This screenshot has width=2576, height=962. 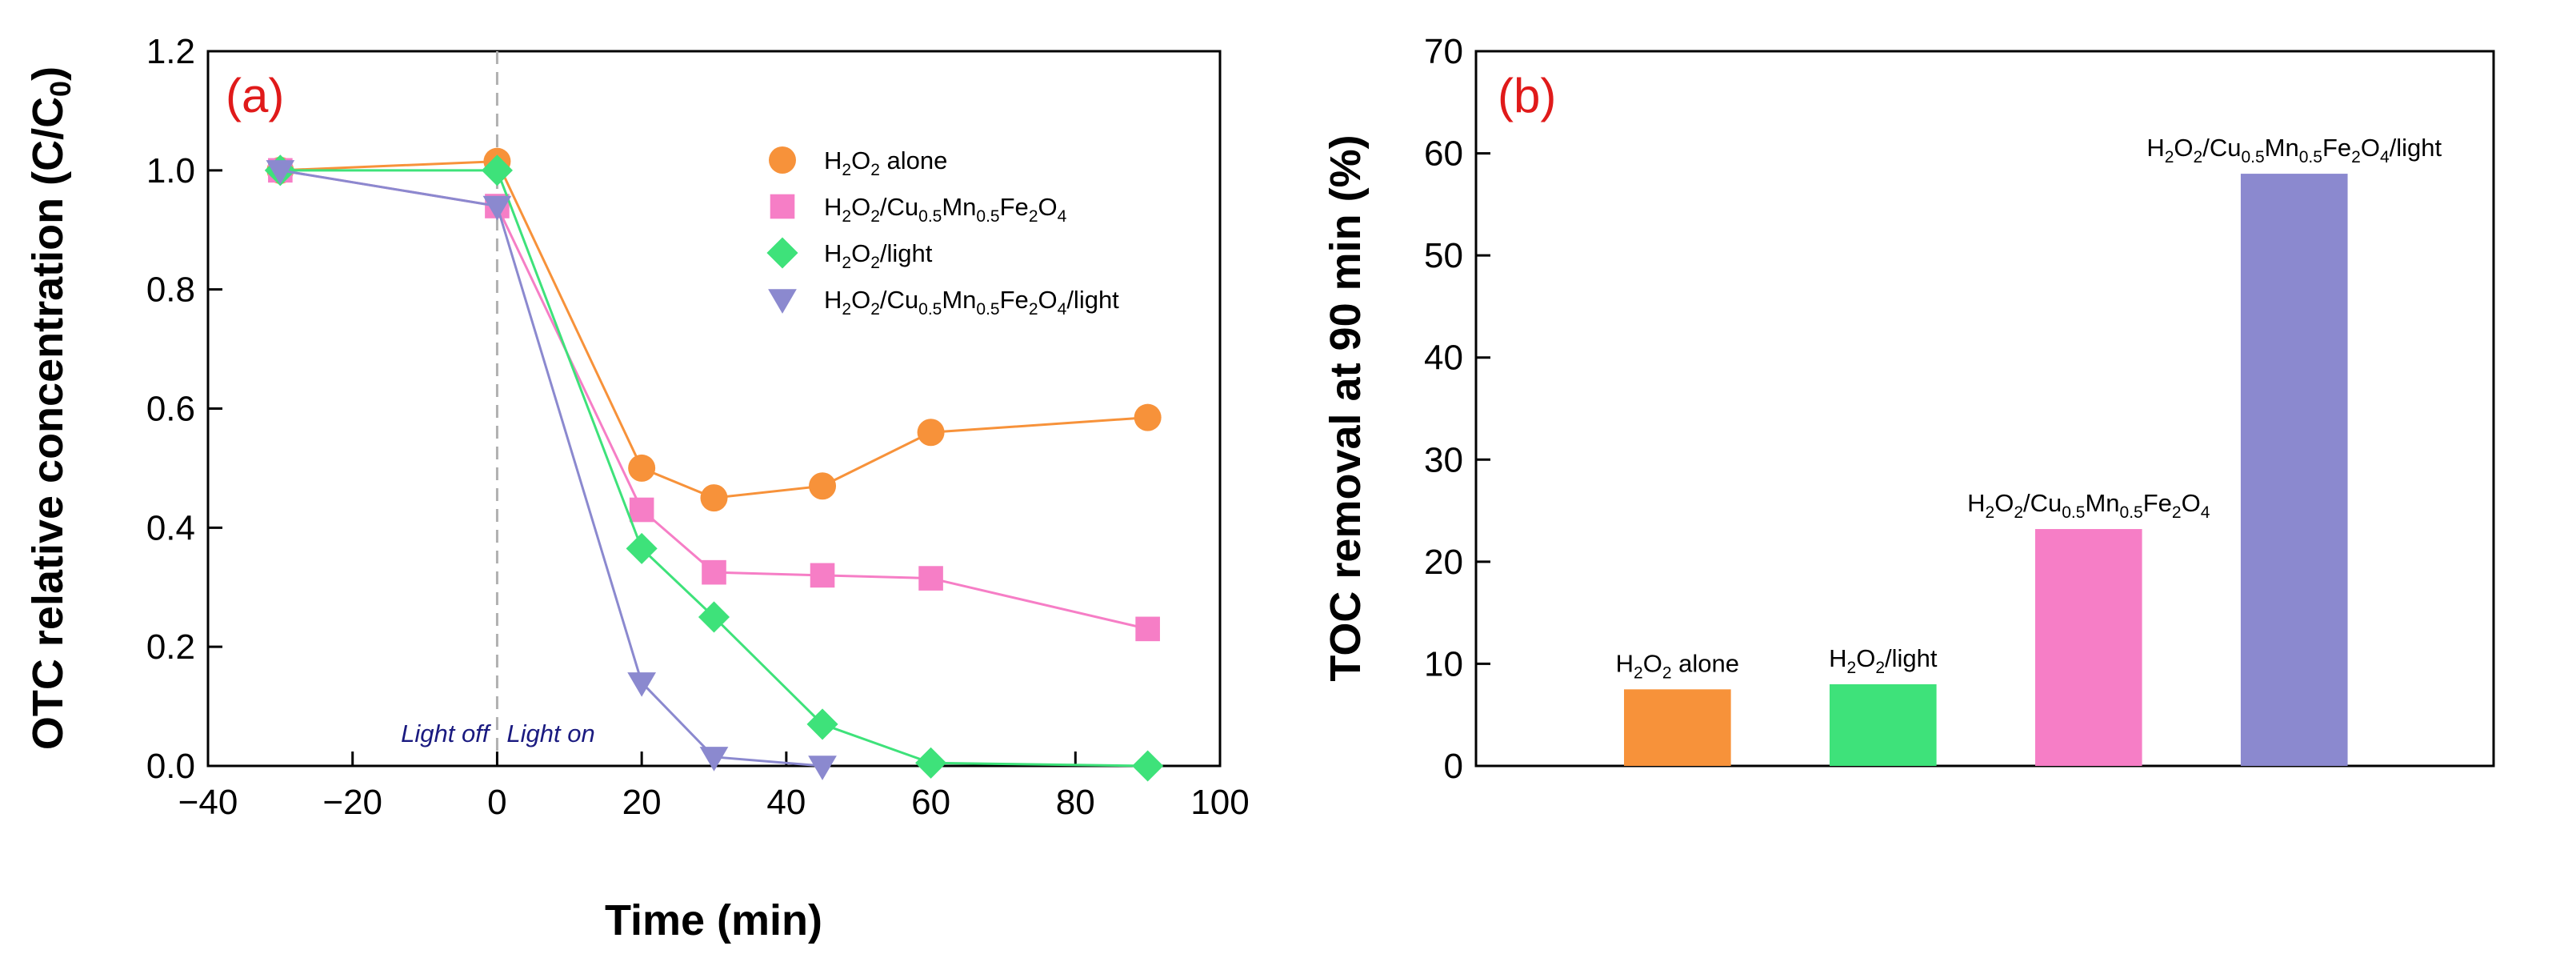 I want to click on panel-a-x-axis-title: Time (min), so click(x=713, y=920).